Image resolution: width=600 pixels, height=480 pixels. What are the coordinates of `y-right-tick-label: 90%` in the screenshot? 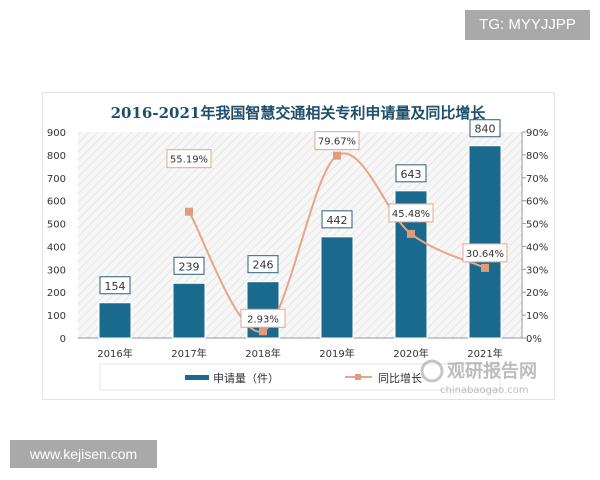 It's located at (537, 133).